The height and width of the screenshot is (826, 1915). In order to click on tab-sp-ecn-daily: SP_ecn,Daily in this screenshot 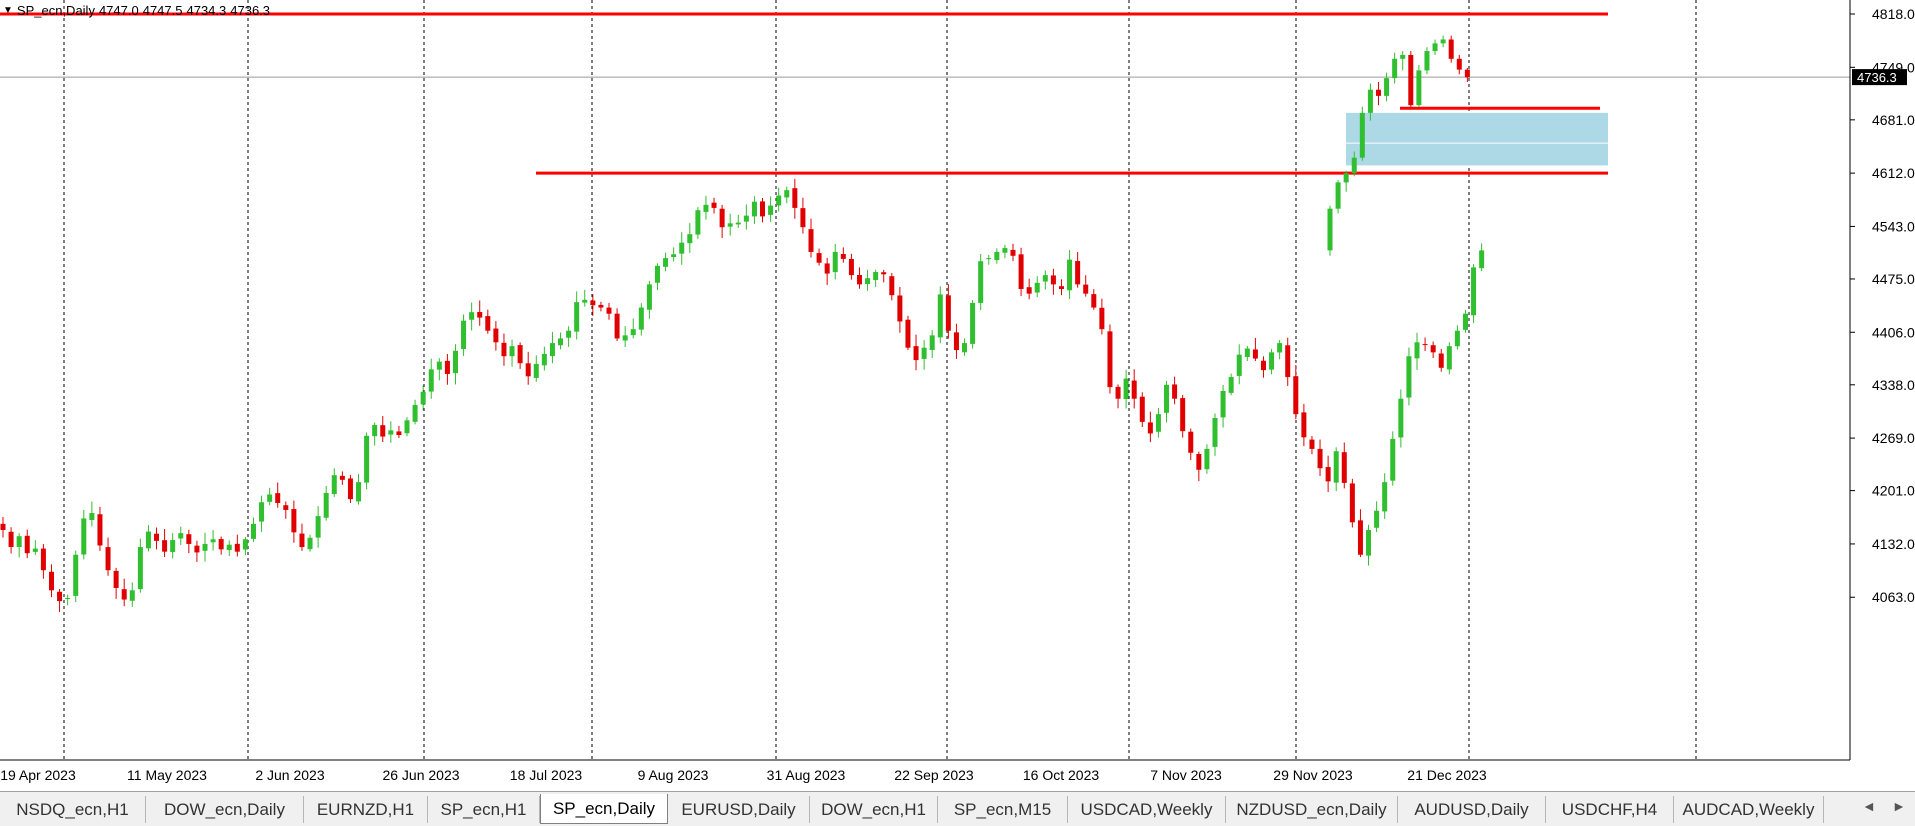, I will do `click(604, 809)`.